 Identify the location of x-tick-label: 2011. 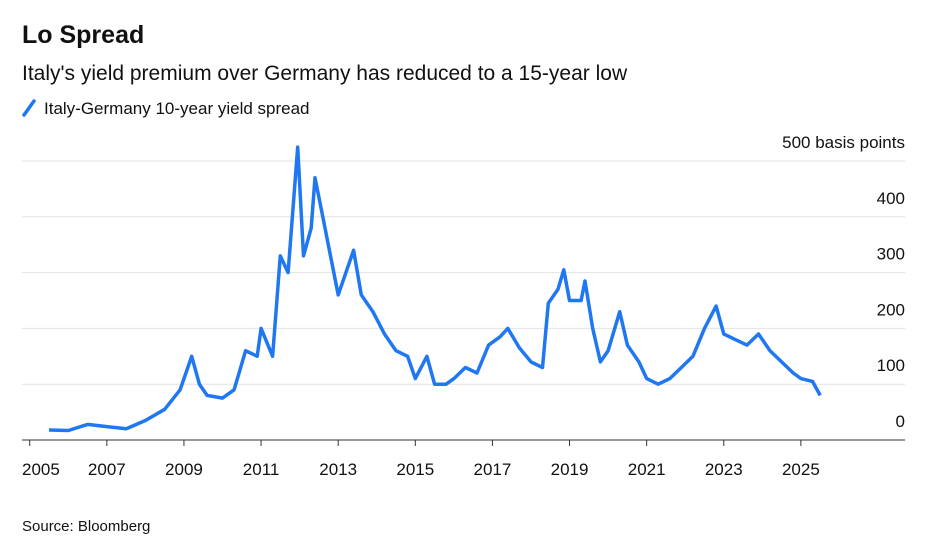
(261, 469).